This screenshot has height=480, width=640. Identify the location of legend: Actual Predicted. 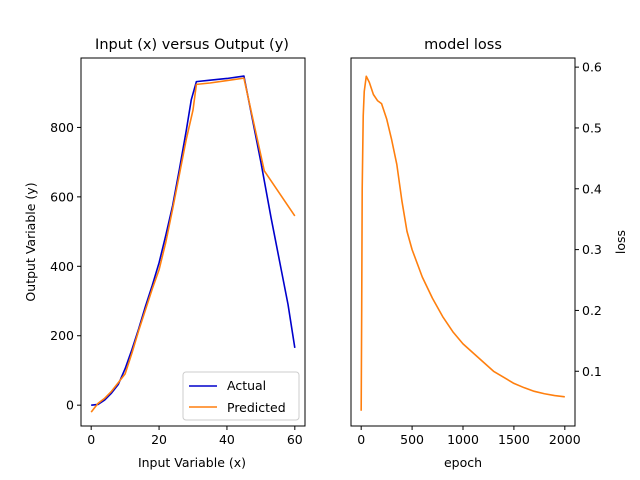
(241, 396).